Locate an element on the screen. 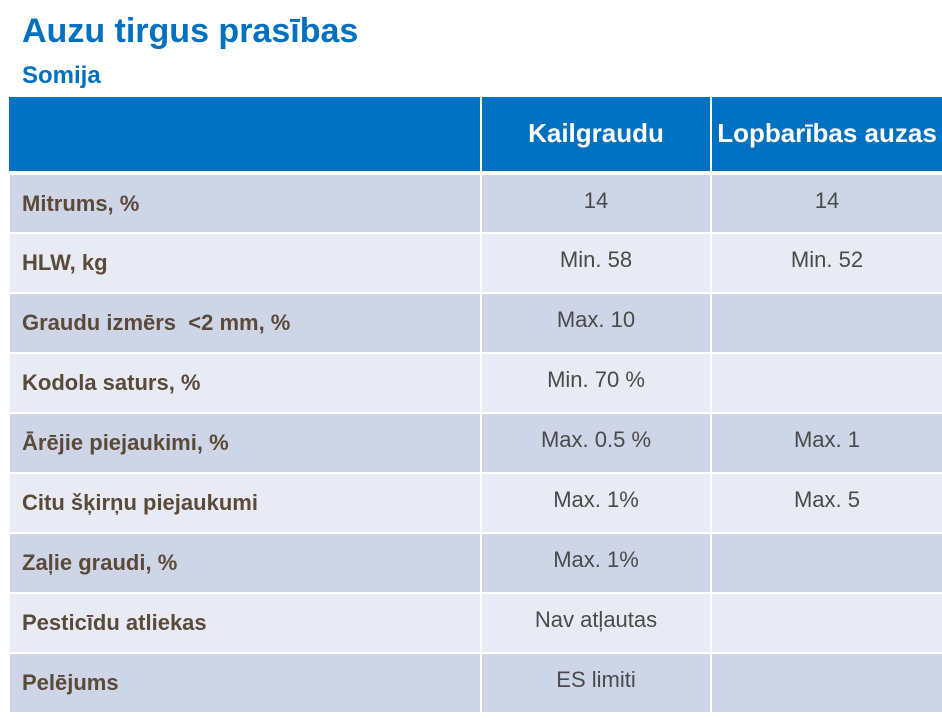 The image size is (942, 720). cell-kailgraudu: Min. 58 is located at coordinates (596, 263).